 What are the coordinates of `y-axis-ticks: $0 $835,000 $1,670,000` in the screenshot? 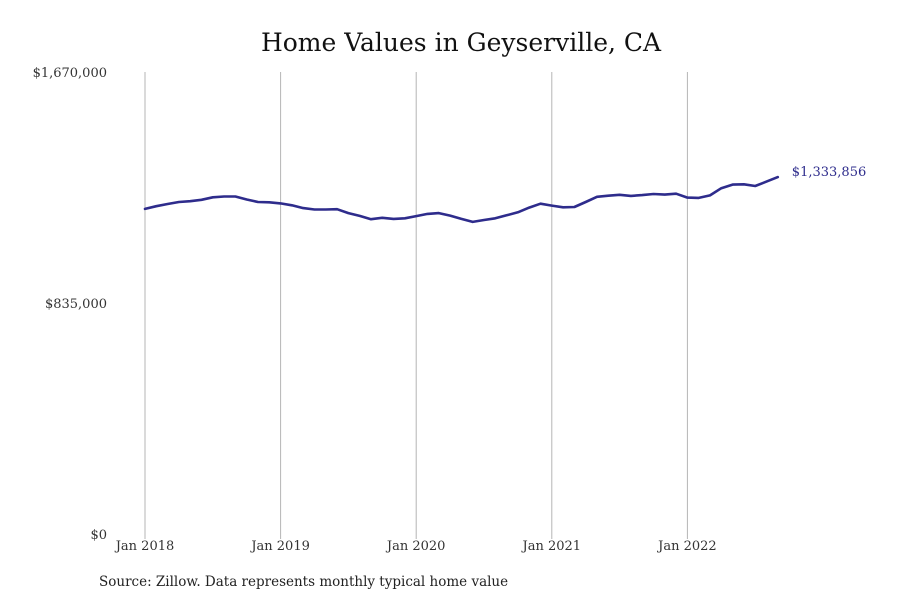 It's located at (70, 304).